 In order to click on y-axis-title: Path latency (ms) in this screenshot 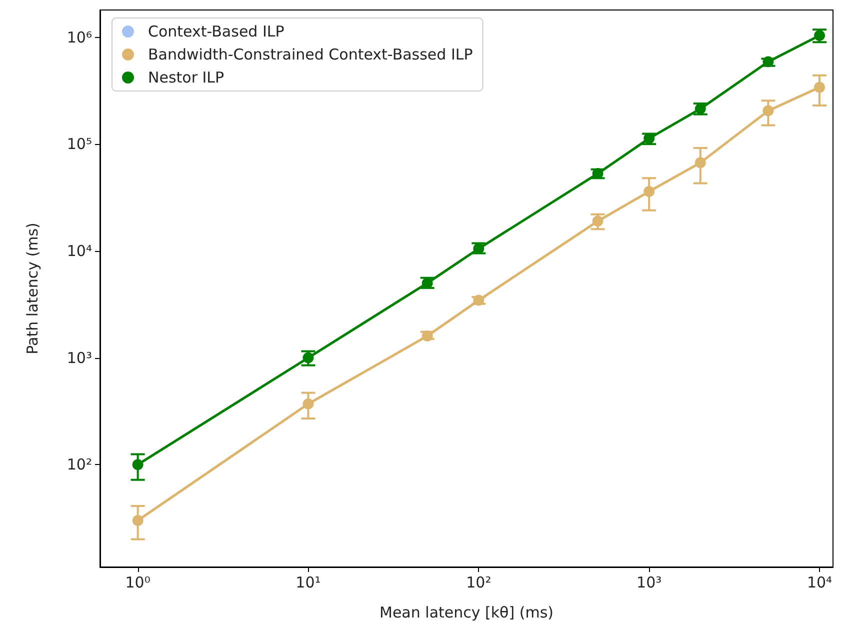, I will do `click(33, 288)`.